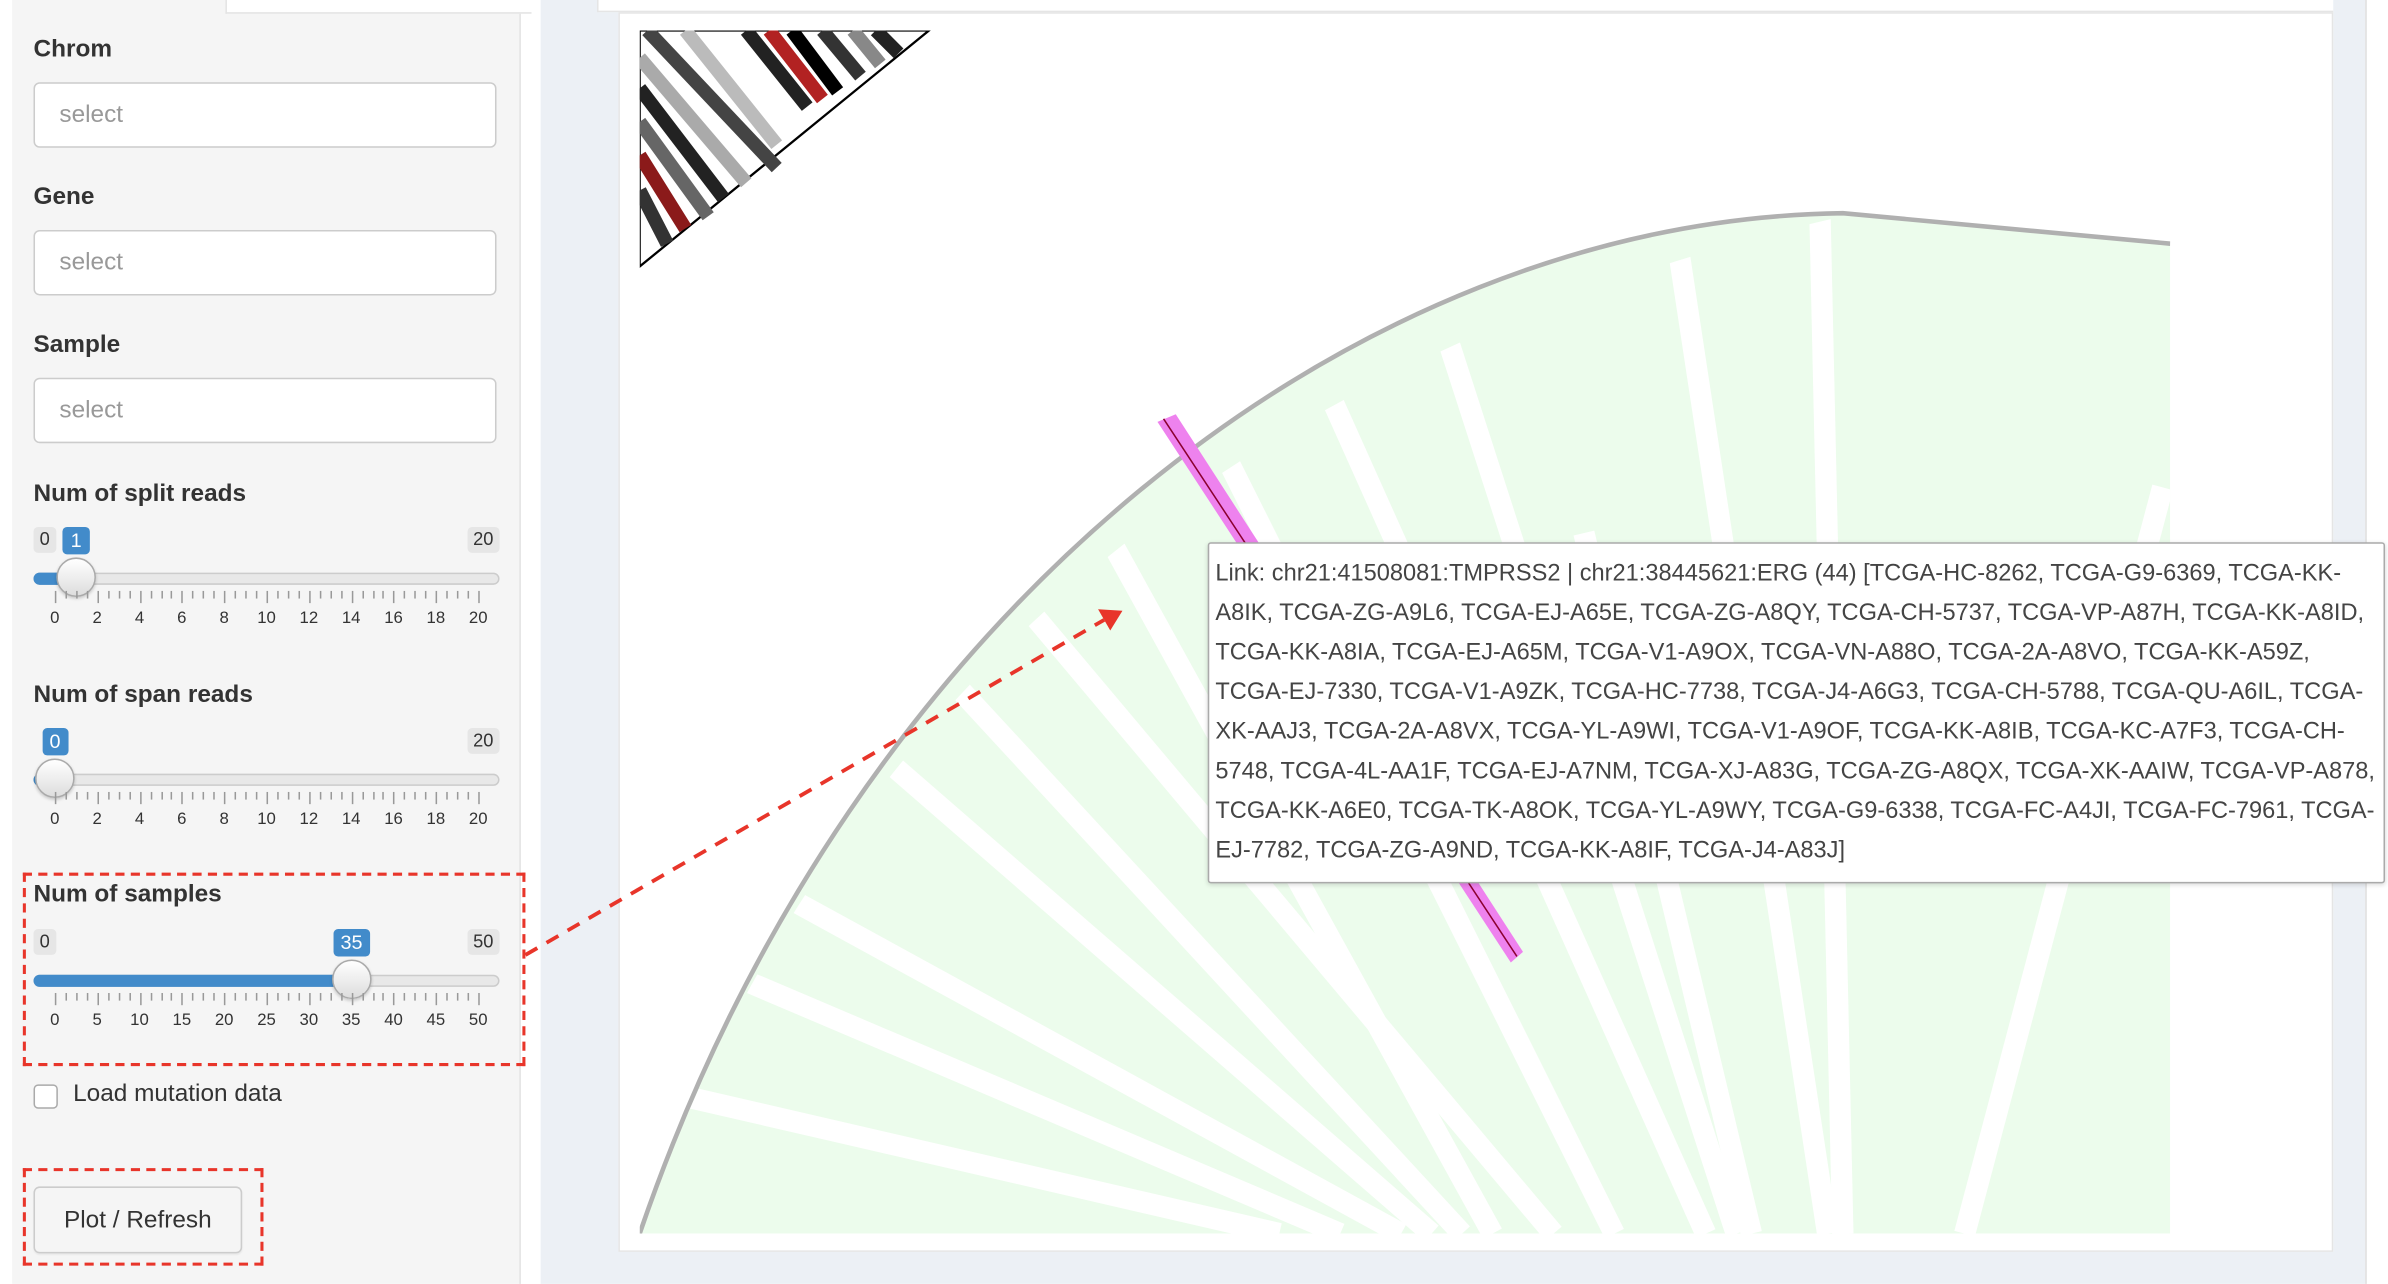  What do you see at coordinates (138, 1220) in the screenshot?
I see `plot-refresh-button: Plot / Refresh` at bounding box center [138, 1220].